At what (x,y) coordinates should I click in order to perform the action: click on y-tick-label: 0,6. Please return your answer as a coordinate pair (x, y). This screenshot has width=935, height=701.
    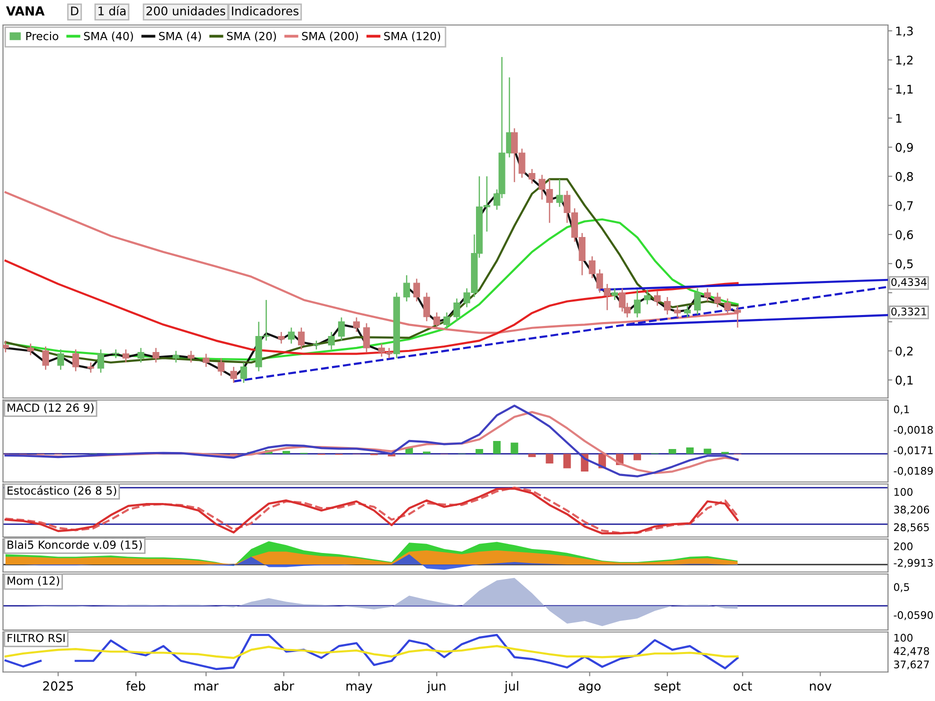
    Looking at the image, I should click on (904, 235).